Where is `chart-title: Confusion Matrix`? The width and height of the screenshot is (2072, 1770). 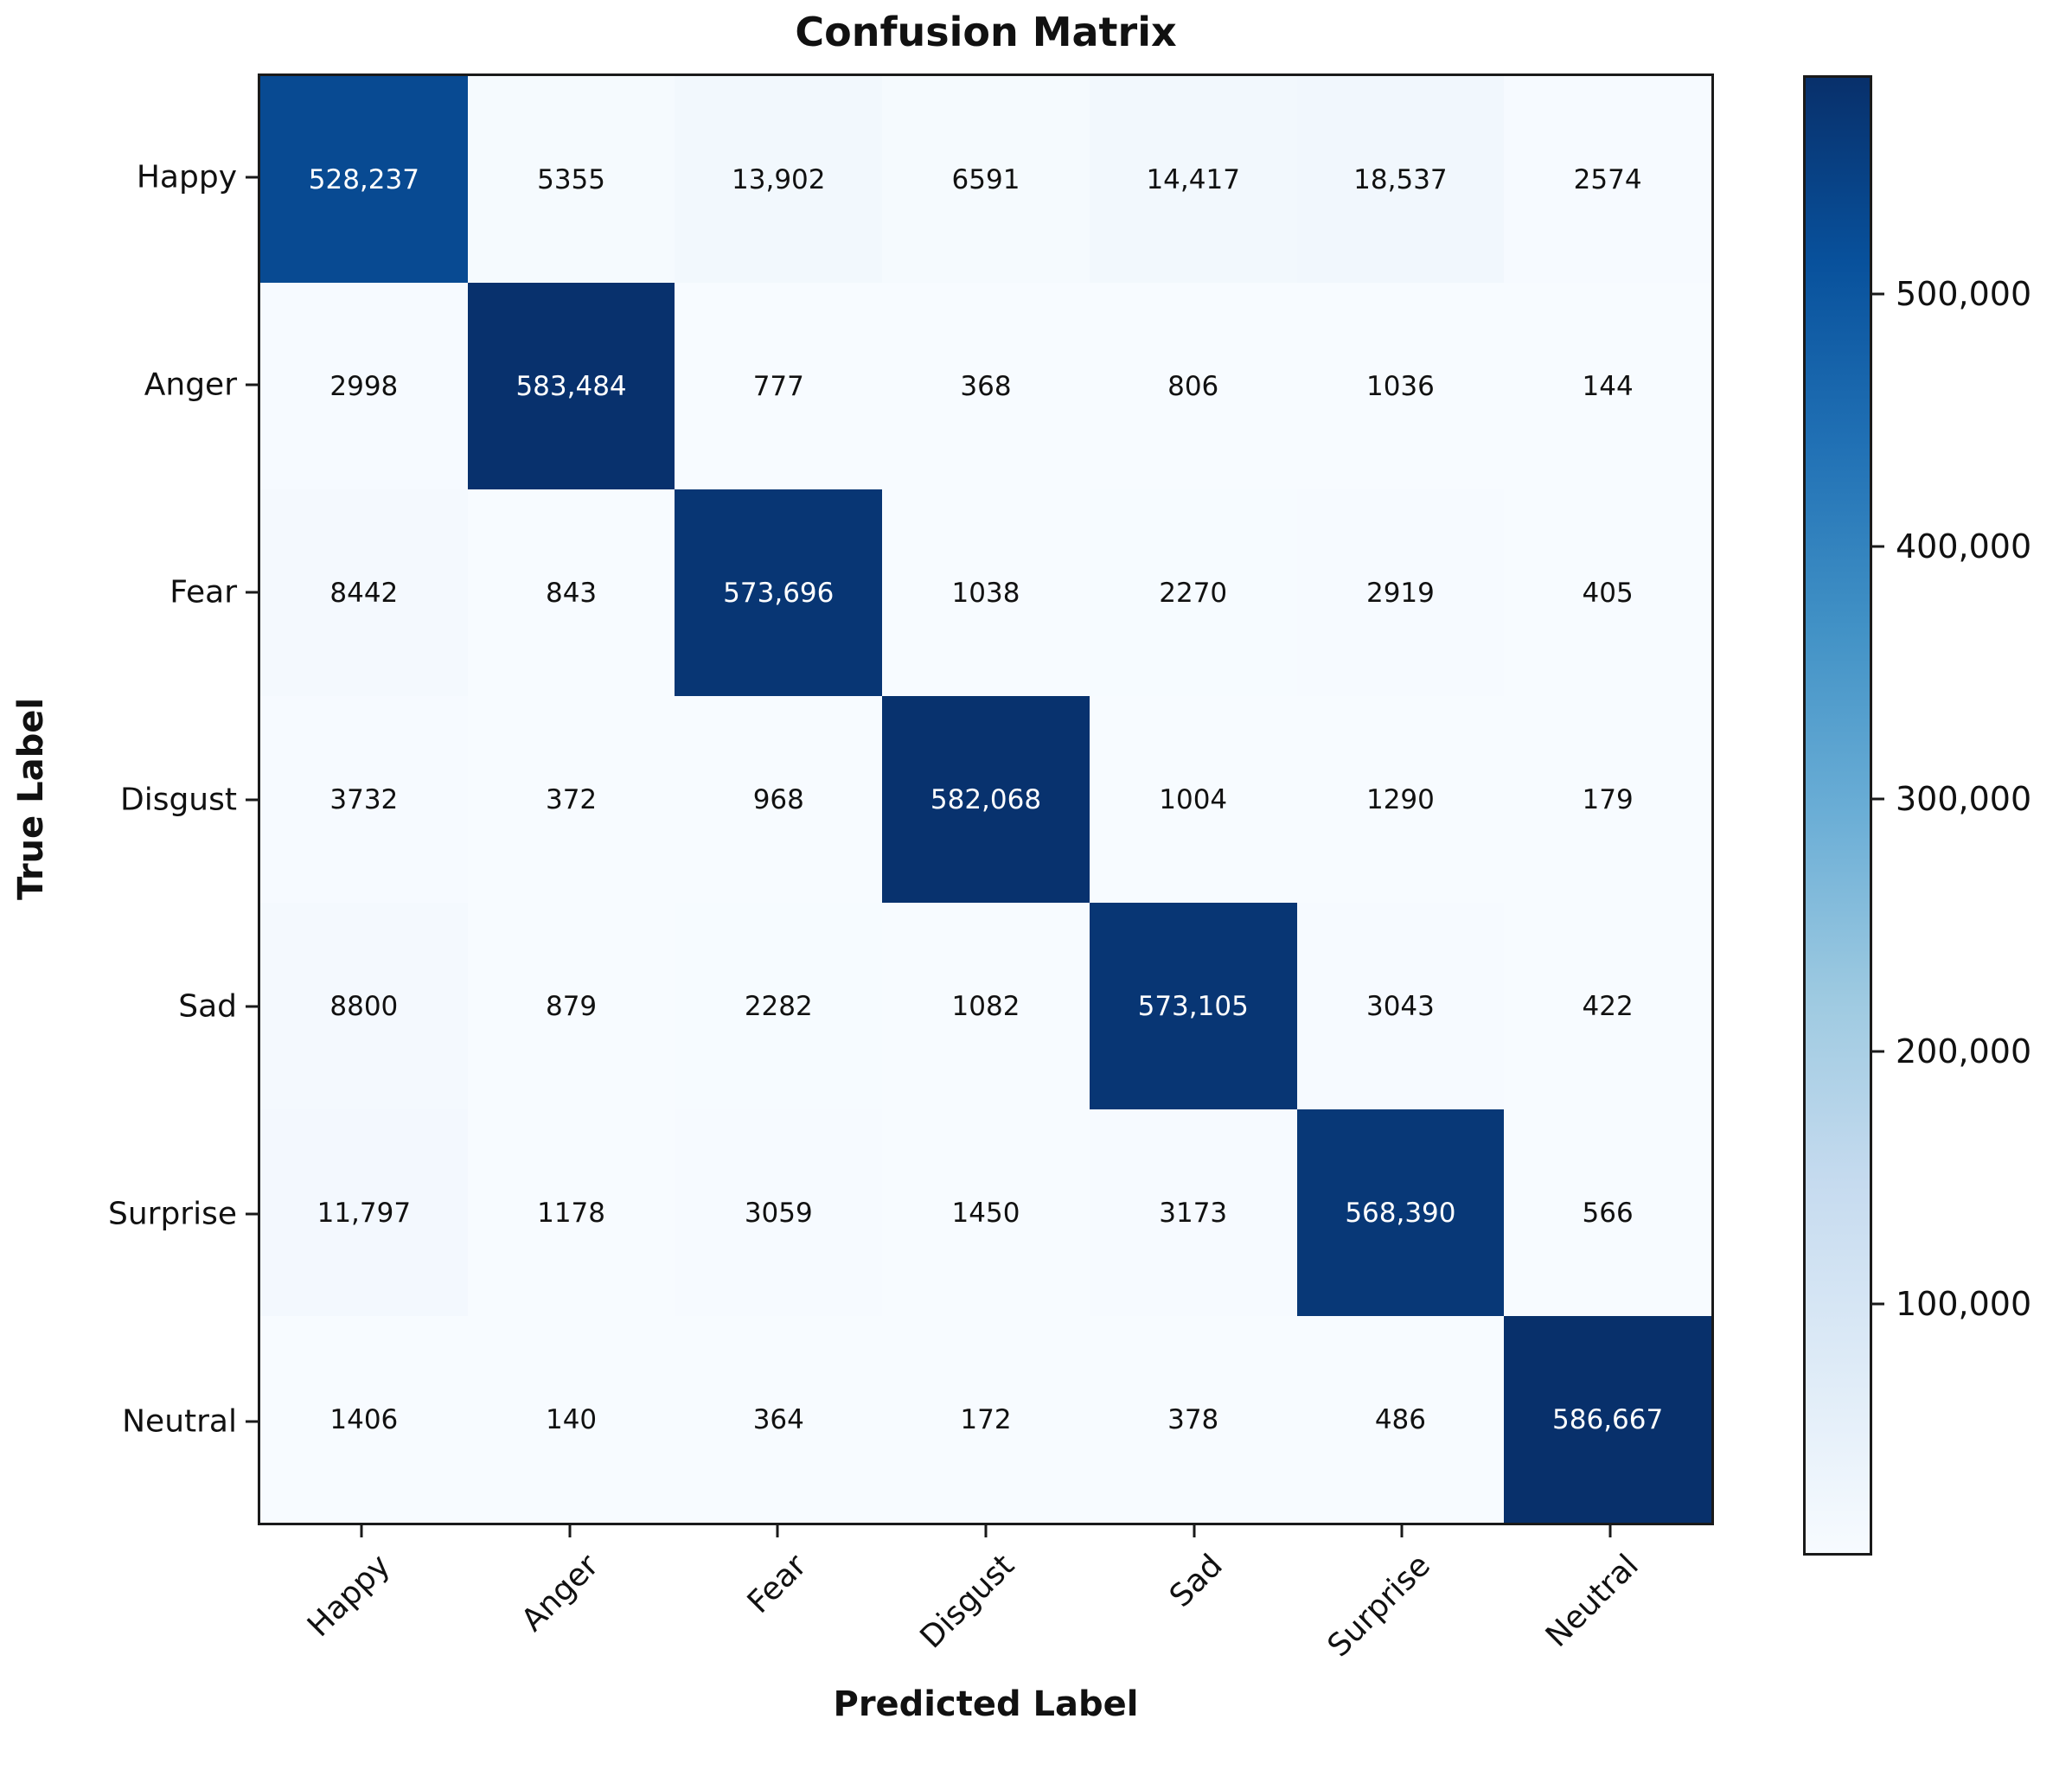
chart-title: Confusion Matrix is located at coordinates (986, 32).